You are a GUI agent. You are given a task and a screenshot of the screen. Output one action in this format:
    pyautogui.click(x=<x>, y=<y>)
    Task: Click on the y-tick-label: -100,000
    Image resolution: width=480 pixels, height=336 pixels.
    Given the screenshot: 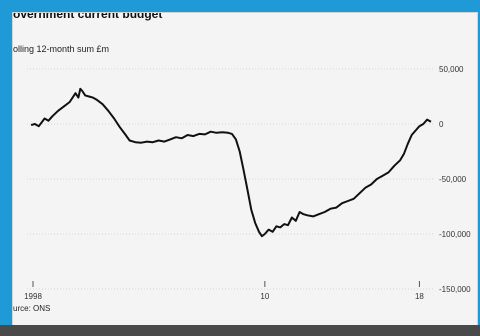 What is the action you would take?
    pyautogui.click(x=455, y=234)
    